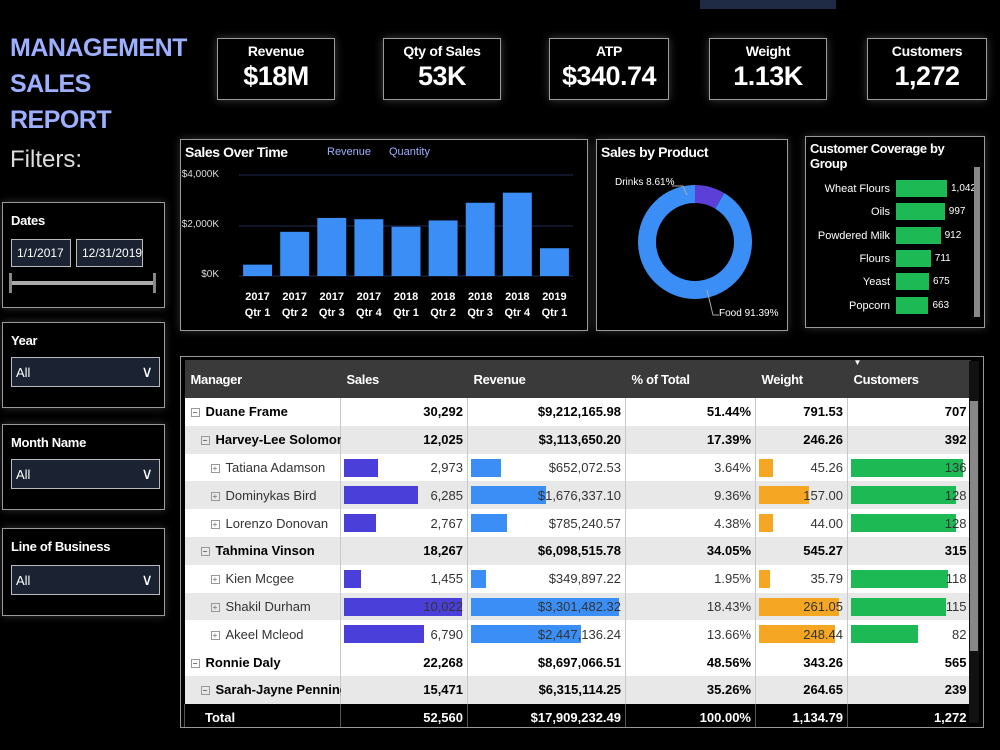 The image size is (1000, 750). Describe the element at coordinates (85, 372) in the screenshot. I see `year-dropdown: All ∨` at that location.